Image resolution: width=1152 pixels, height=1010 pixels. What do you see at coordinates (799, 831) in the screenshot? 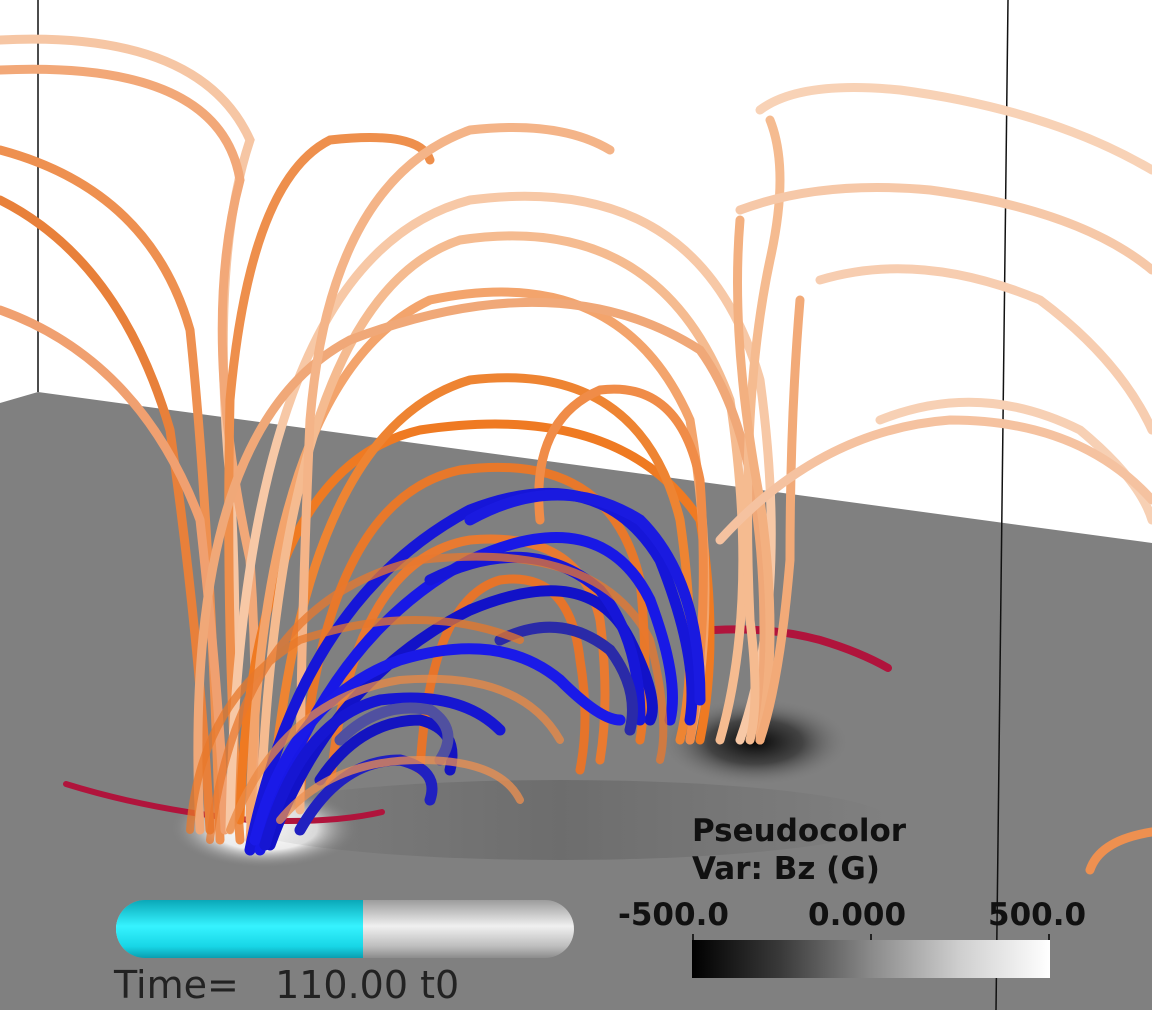
I see `legend-title: Pseudocolor` at bounding box center [799, 831].